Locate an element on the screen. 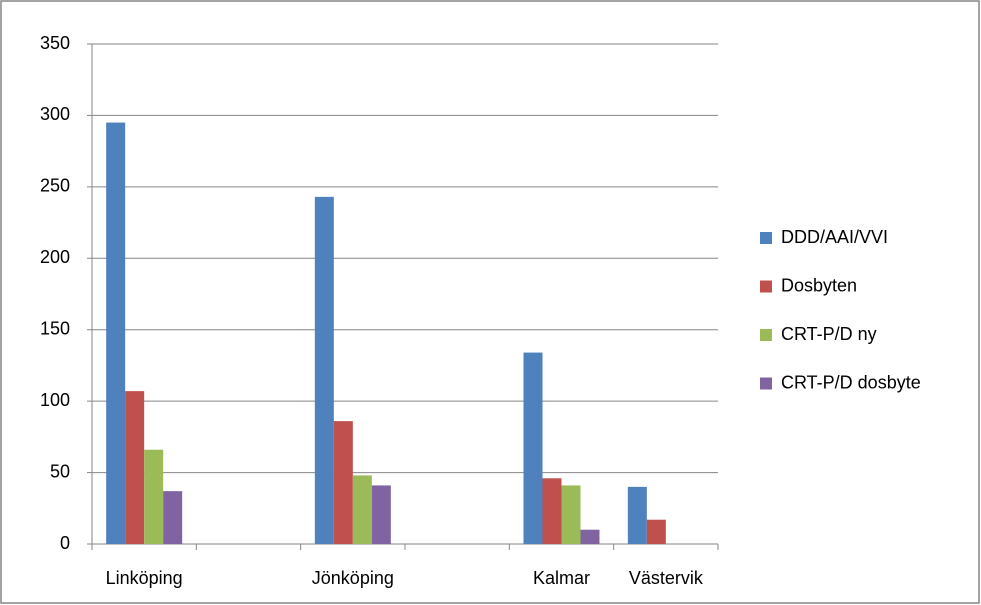  y-tick-label: 300 is located at coordinates (55, 114).